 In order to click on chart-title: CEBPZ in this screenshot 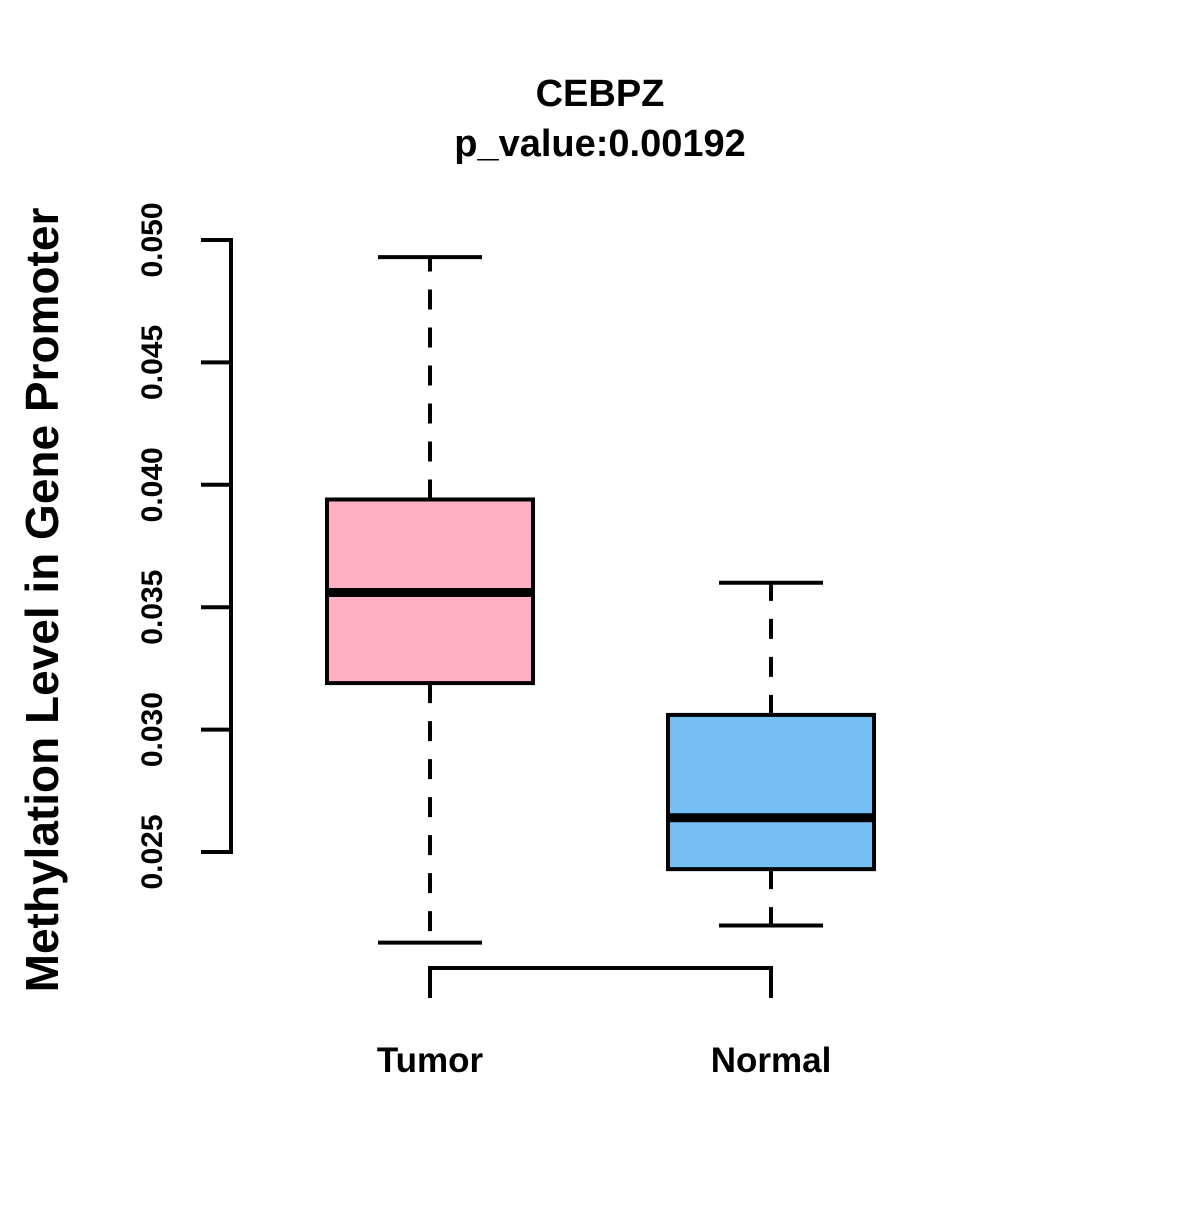, I will do `click(600, 94)`.